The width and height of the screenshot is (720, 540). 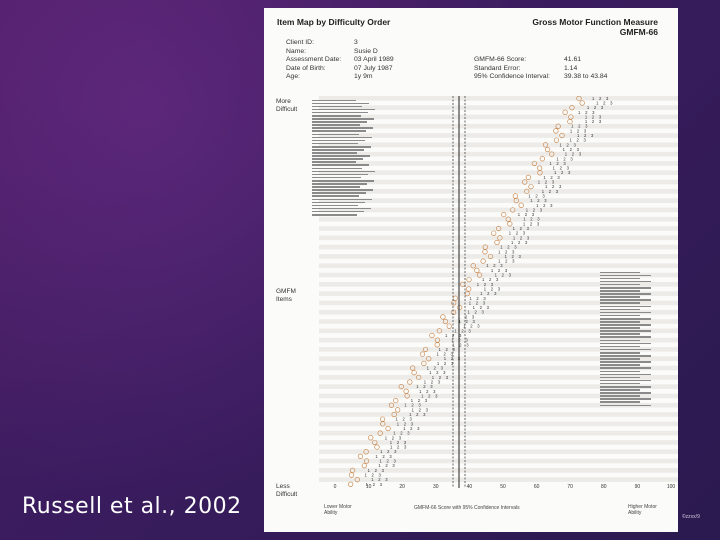 What do you see at coordinates (369, 487) in the screenshot?
I see `x-tick-label: 10` at bounding box center [369, 487].